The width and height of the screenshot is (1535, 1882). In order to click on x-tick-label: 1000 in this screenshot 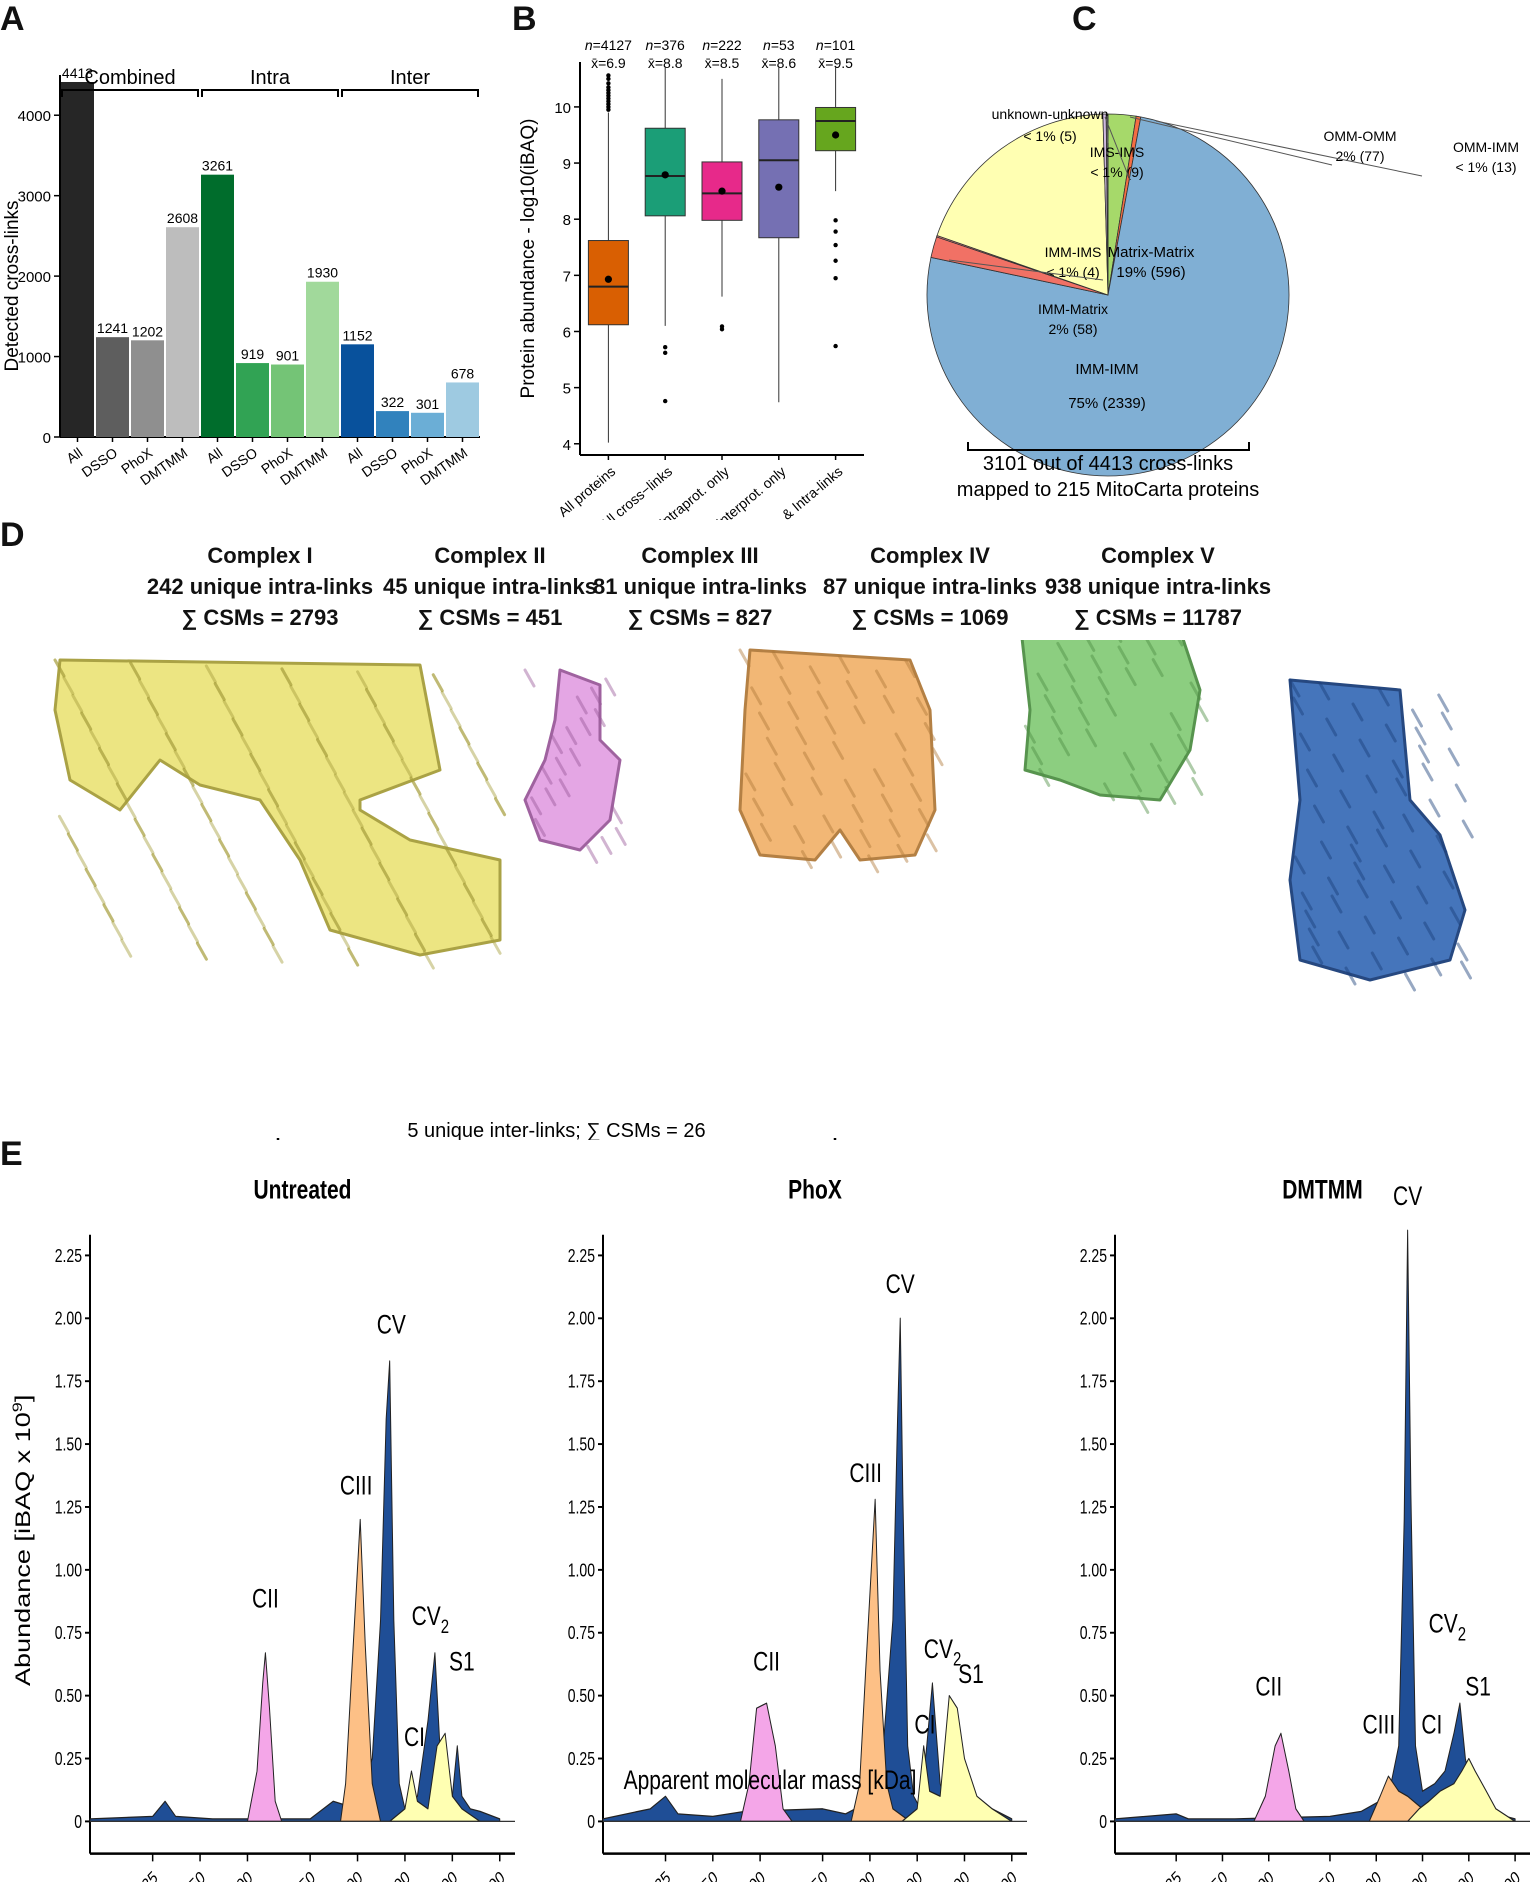, I will do `click(1414, 1874)`.